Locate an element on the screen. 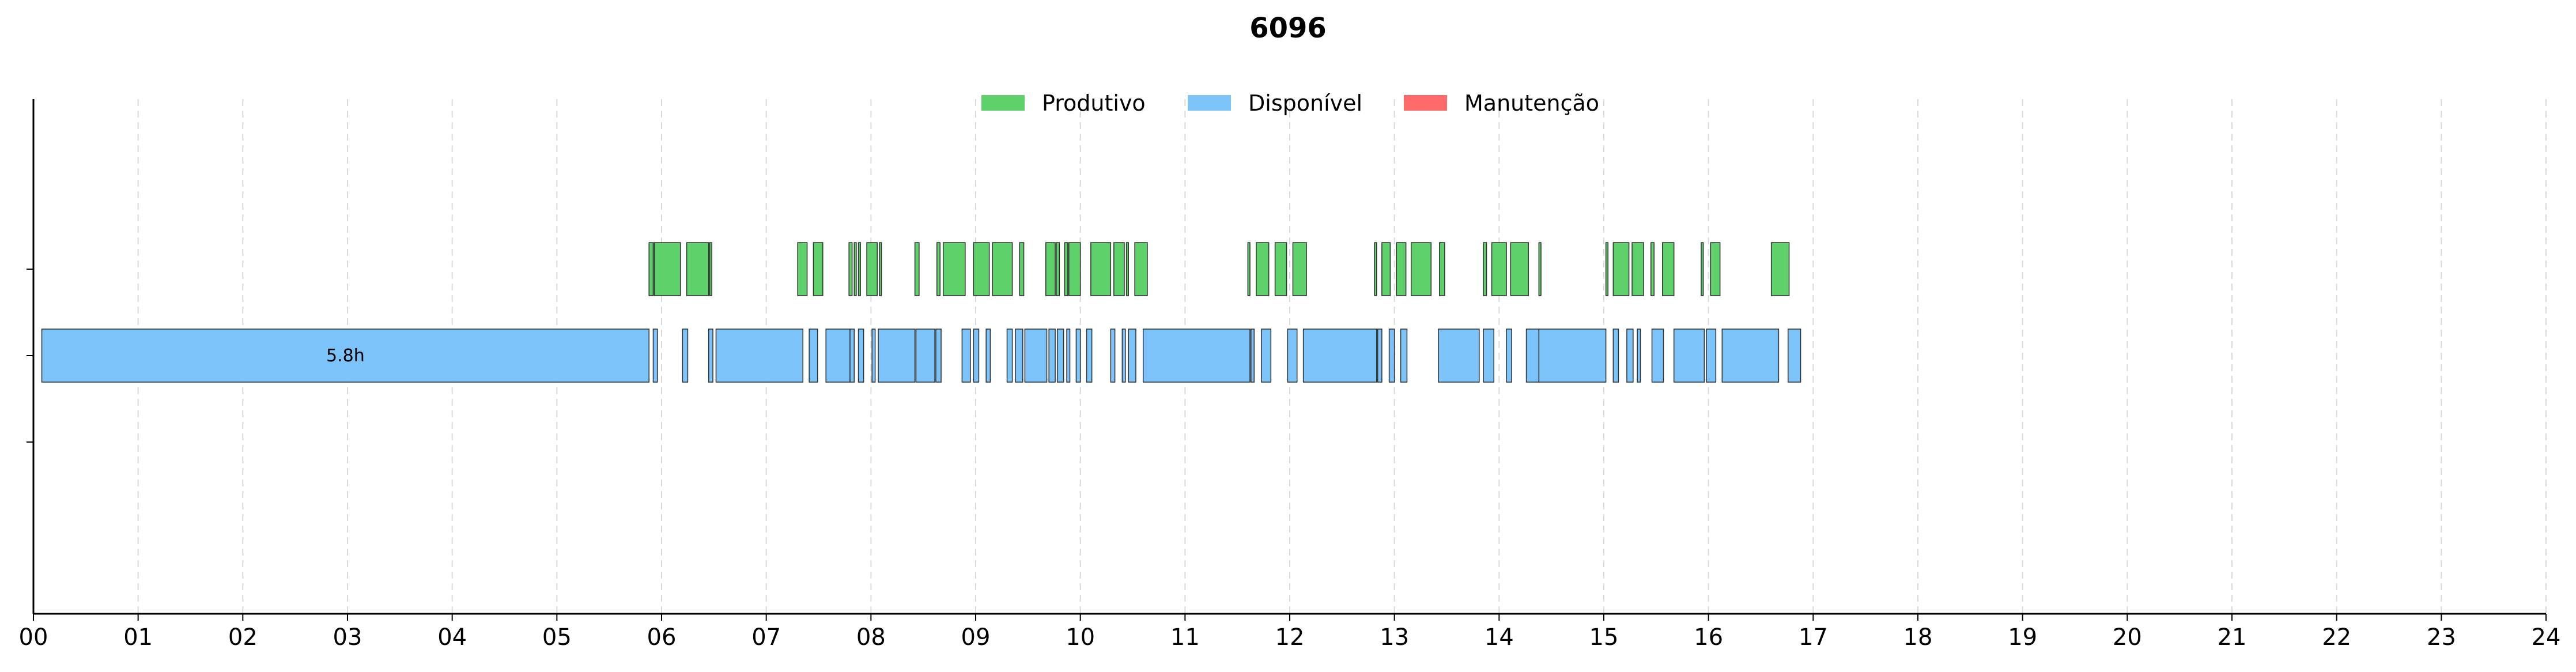 This screenshot has height=672, width=2576. legend: Produtivo Disponível Manutenção is located at coordinates (1290, 103).